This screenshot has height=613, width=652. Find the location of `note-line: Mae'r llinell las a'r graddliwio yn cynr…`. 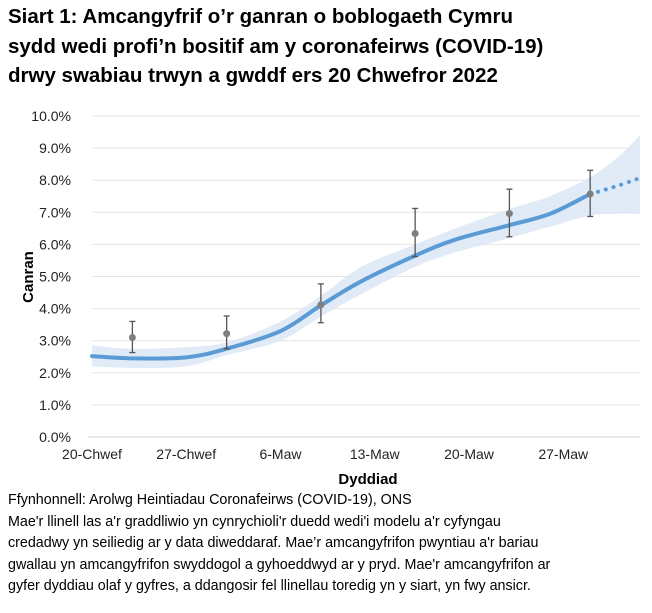

note-line: Mae'r llinell las a'r graddliwio yn cynr… is located at coordinates (254, 521).